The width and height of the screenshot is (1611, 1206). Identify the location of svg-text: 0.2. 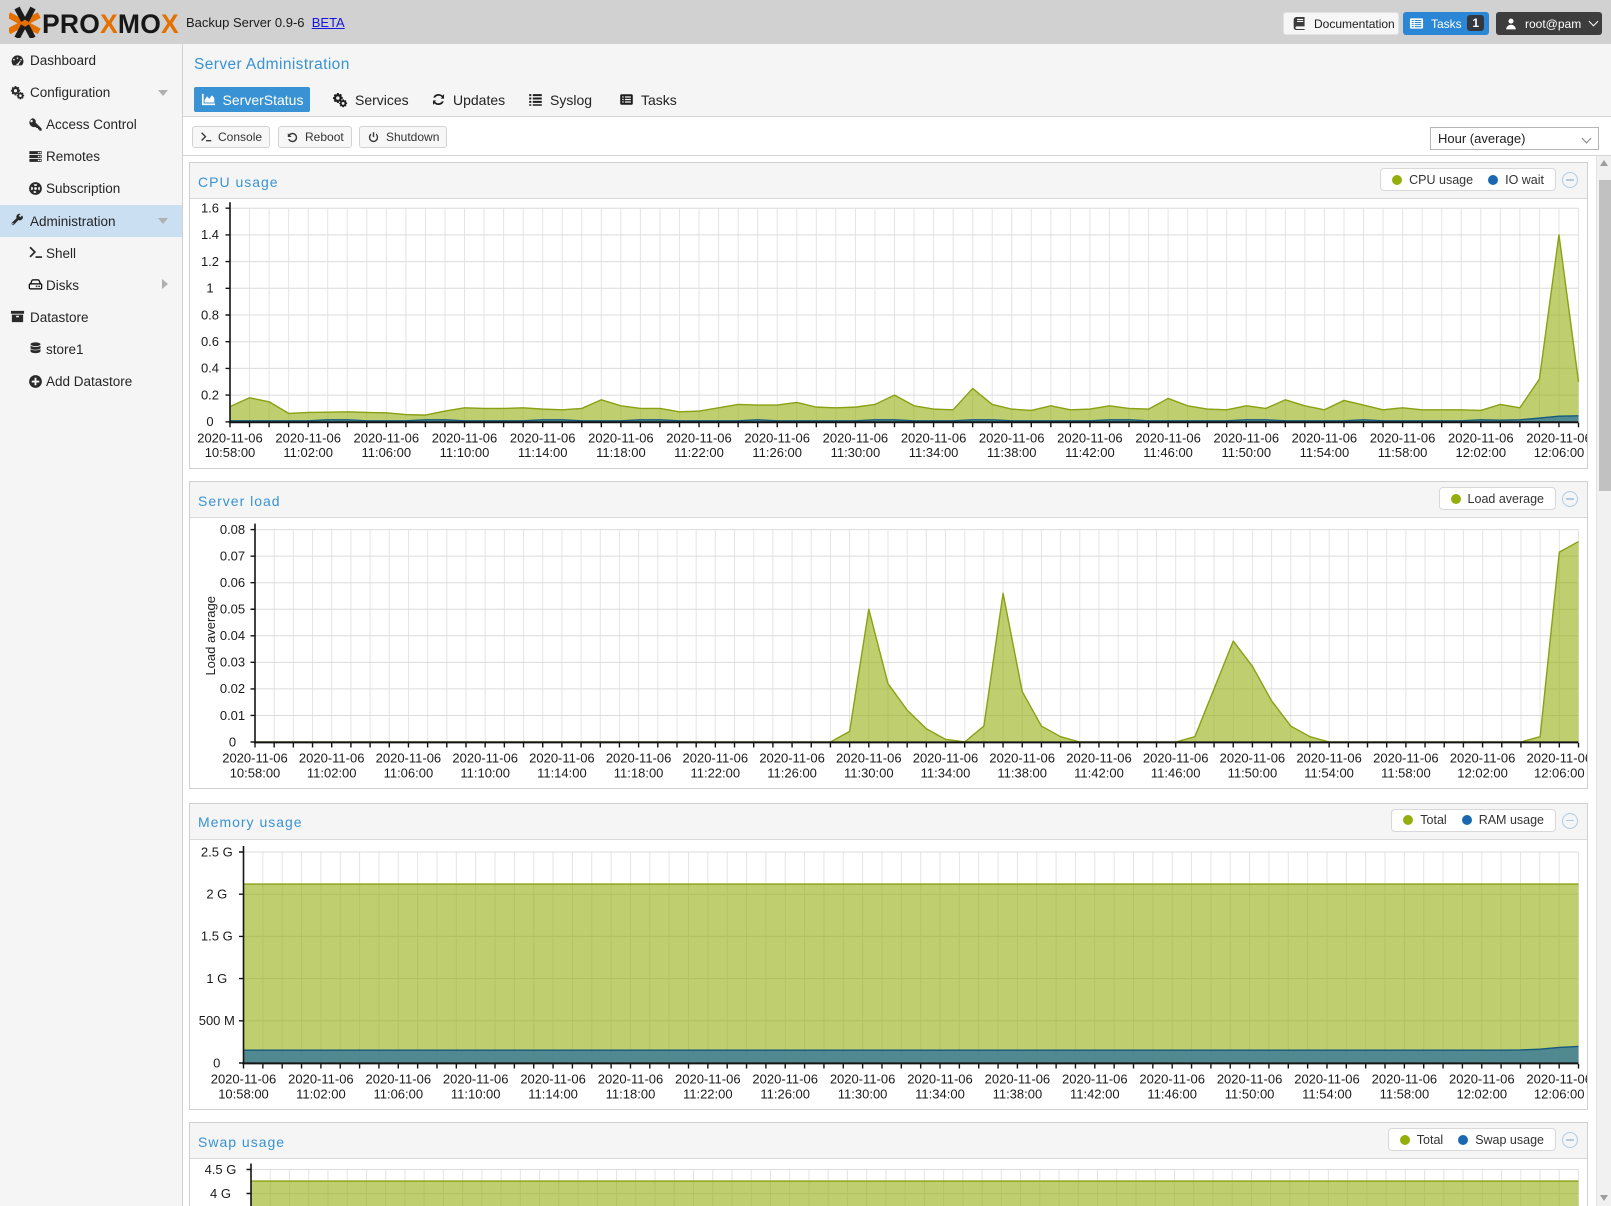
(210, 394).